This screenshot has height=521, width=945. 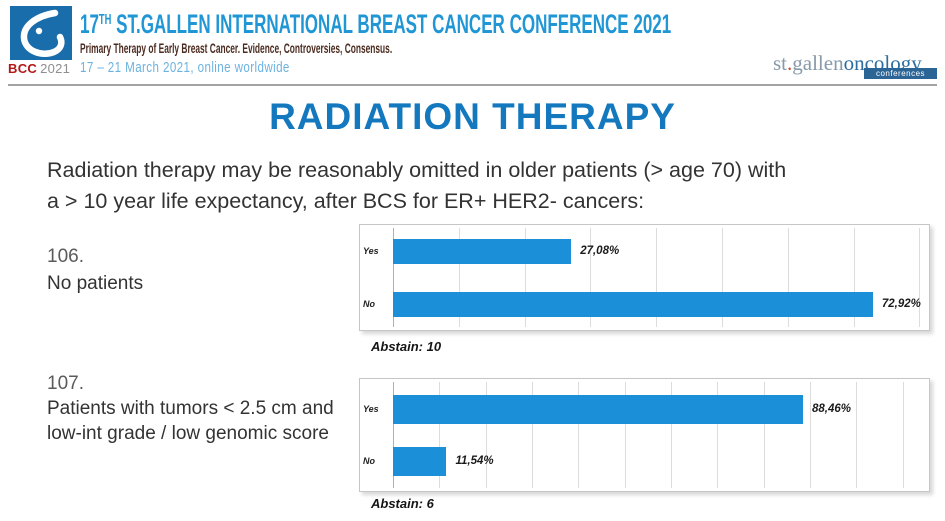 What do you see at coordinates (23, 68) in the screenshot?
I see `bcc-text: BCC` at bounding box center [23, 68].